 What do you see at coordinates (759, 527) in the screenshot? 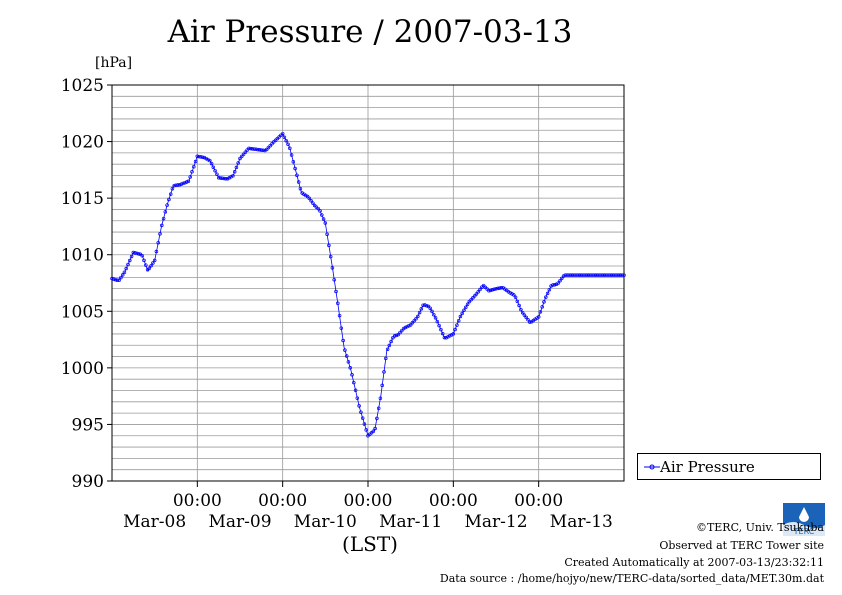
I see `copyright-text: ©TERC, Univ. Tsukuba` at bounding box center [759, 527].